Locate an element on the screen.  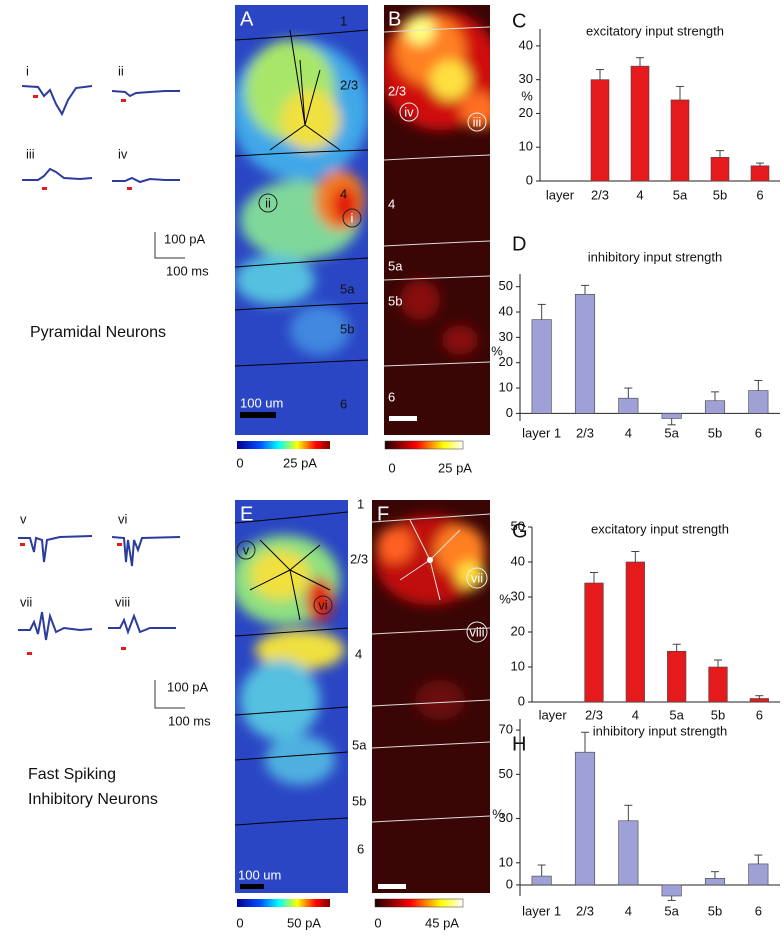
scale-label: 100 pA is located at coordinates (185, 238).